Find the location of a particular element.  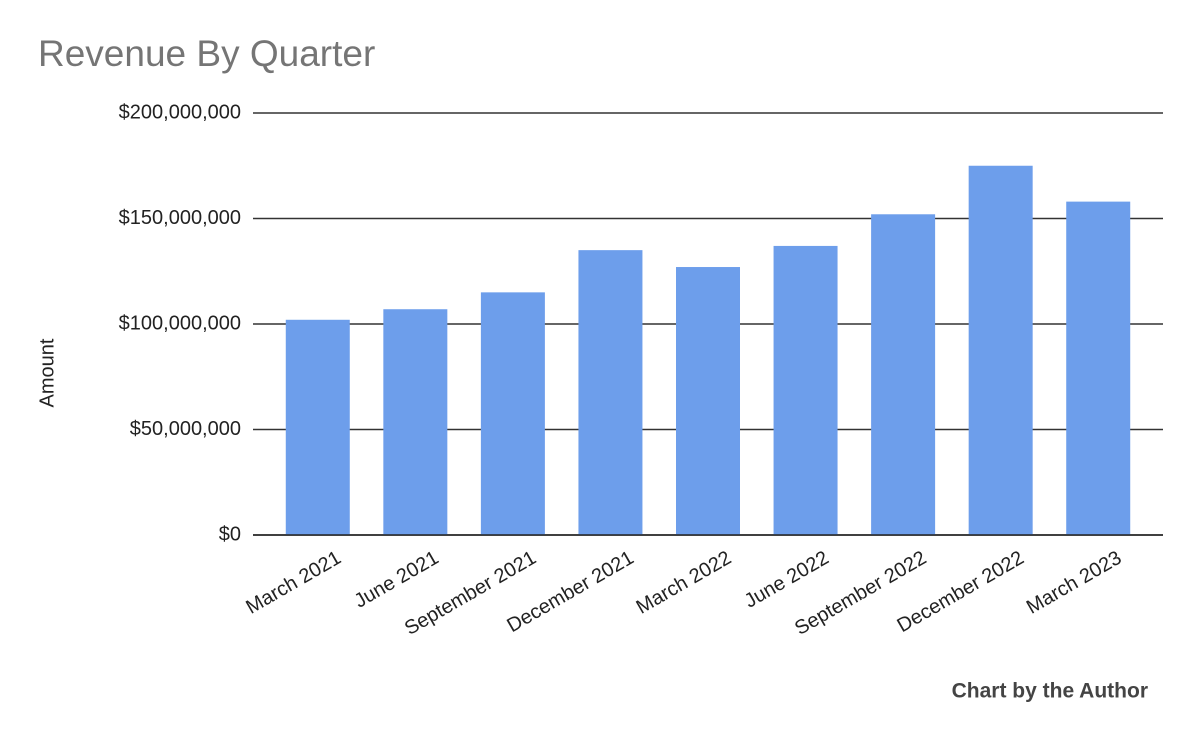

y-tick-label: $150,000,000 is located at coordinates (180, 218).